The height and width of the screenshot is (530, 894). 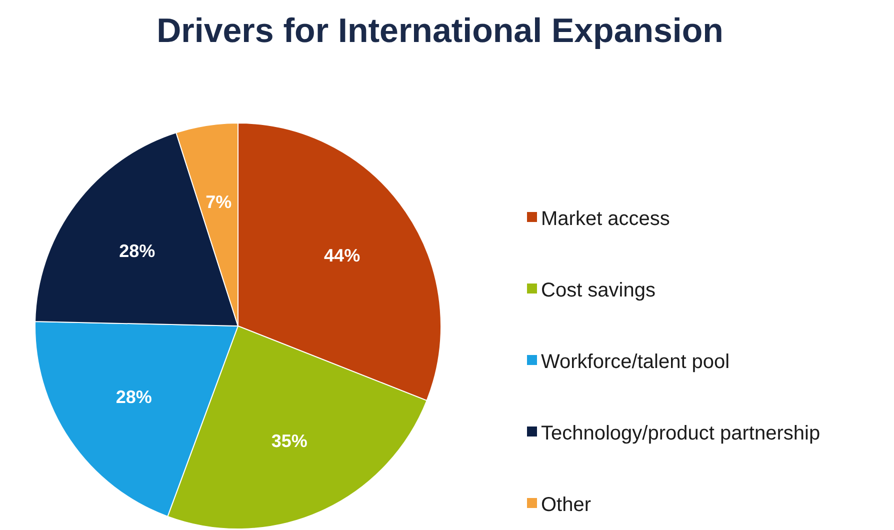 I want to click on data-label: 35%, so click(x=289, y=441).